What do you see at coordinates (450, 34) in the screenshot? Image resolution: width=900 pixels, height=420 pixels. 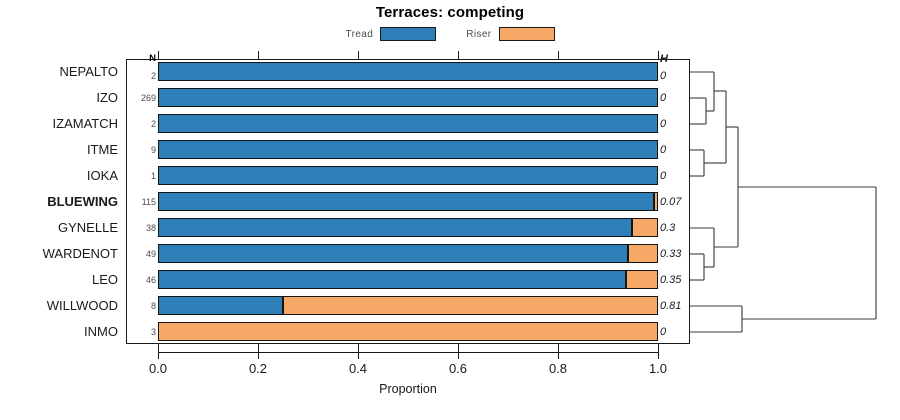 I see `chart-legend: Tread Riser` at bounding box center [450, 34].